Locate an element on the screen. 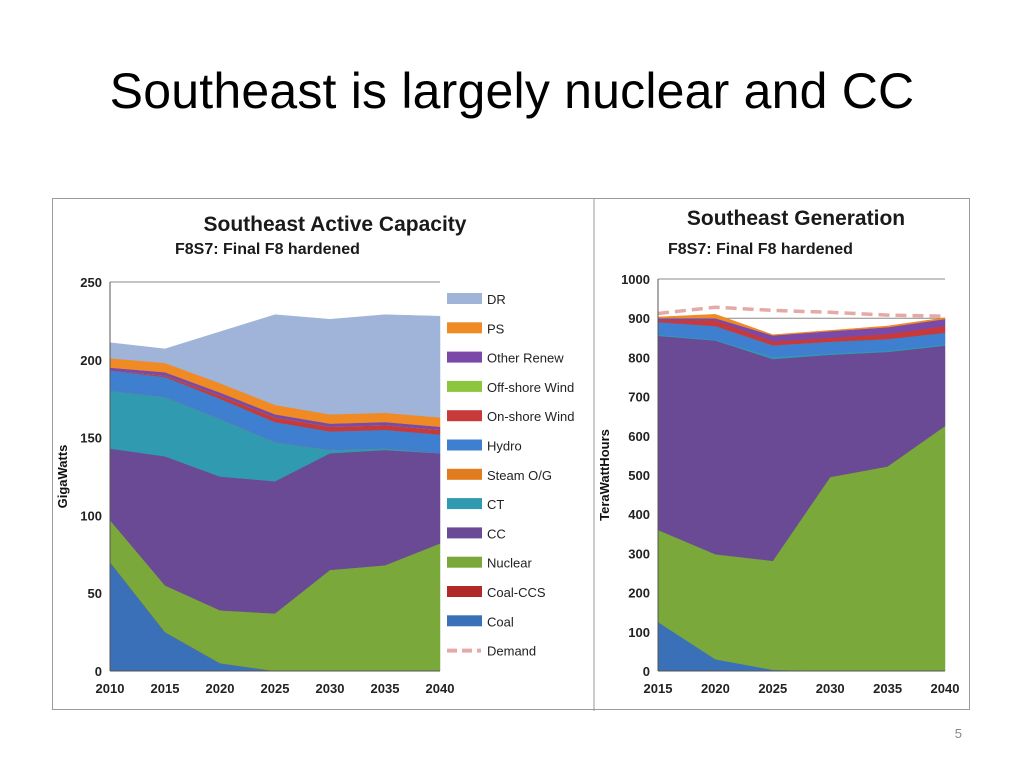  legend-label: Demand is located at coordinates (511, 651).